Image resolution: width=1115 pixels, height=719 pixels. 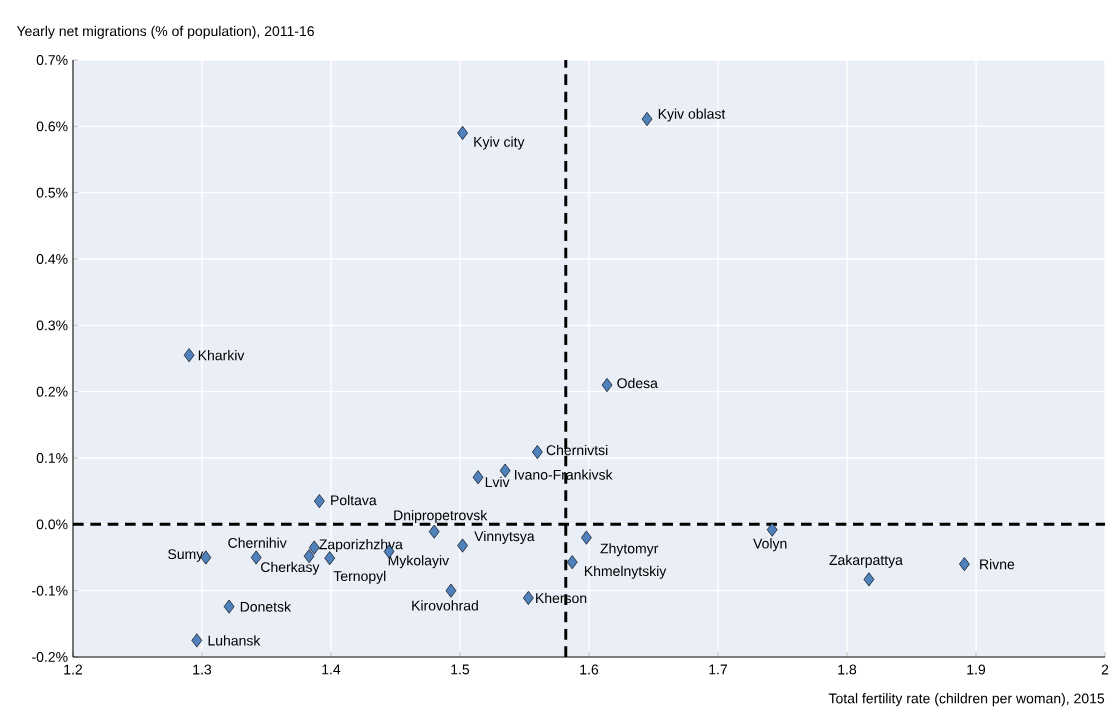 What do you see at coordinates (692, 115) in the screenshot?
I see `annotation: Kyiv oblast` at bounding box center [692, 115].